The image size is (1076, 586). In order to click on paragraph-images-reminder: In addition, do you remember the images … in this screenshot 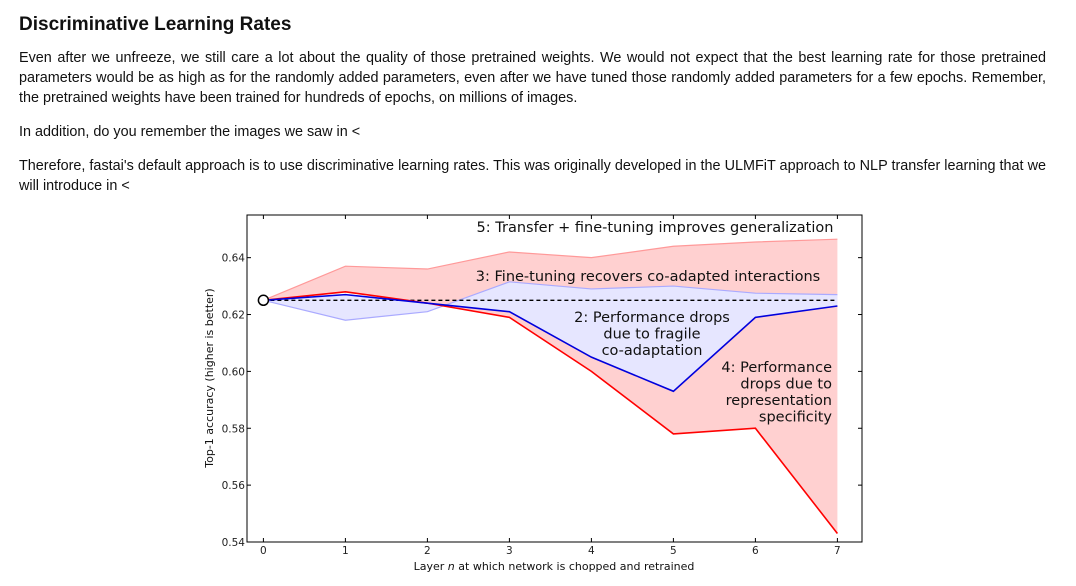, I will do `click(190, 132)`.